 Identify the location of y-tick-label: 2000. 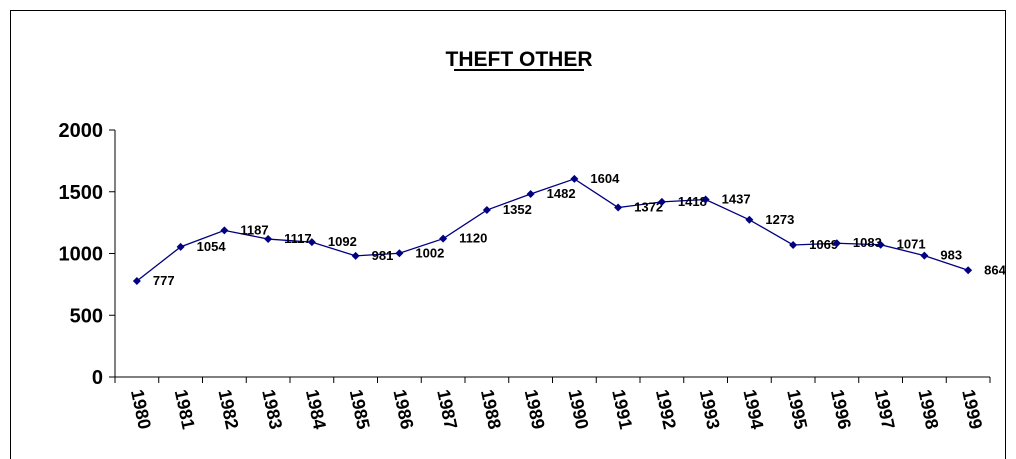
(81, 131).